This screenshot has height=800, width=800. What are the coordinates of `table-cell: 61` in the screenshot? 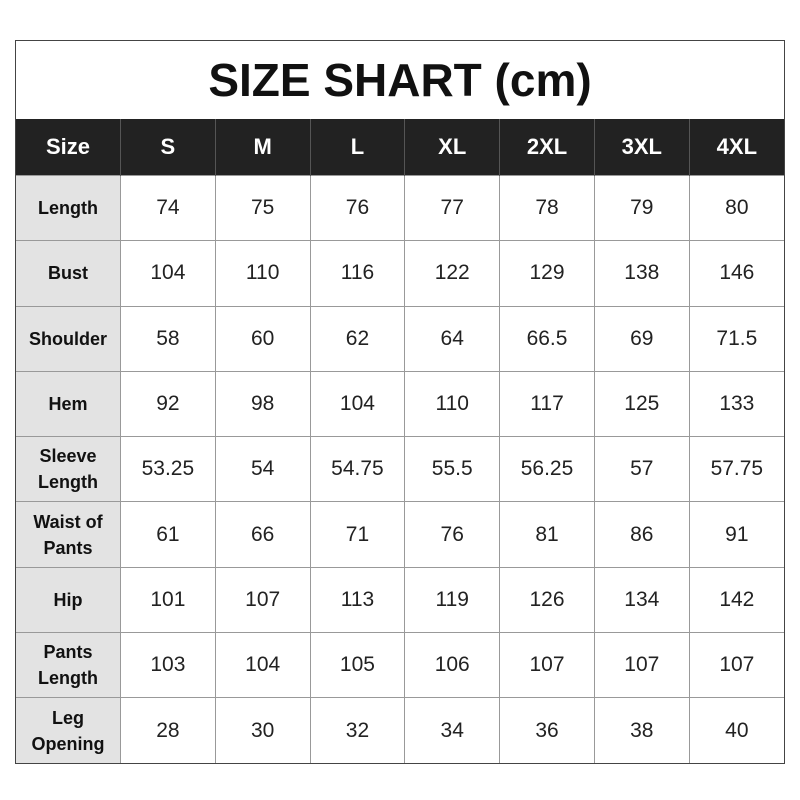 It's located at (168, 534).